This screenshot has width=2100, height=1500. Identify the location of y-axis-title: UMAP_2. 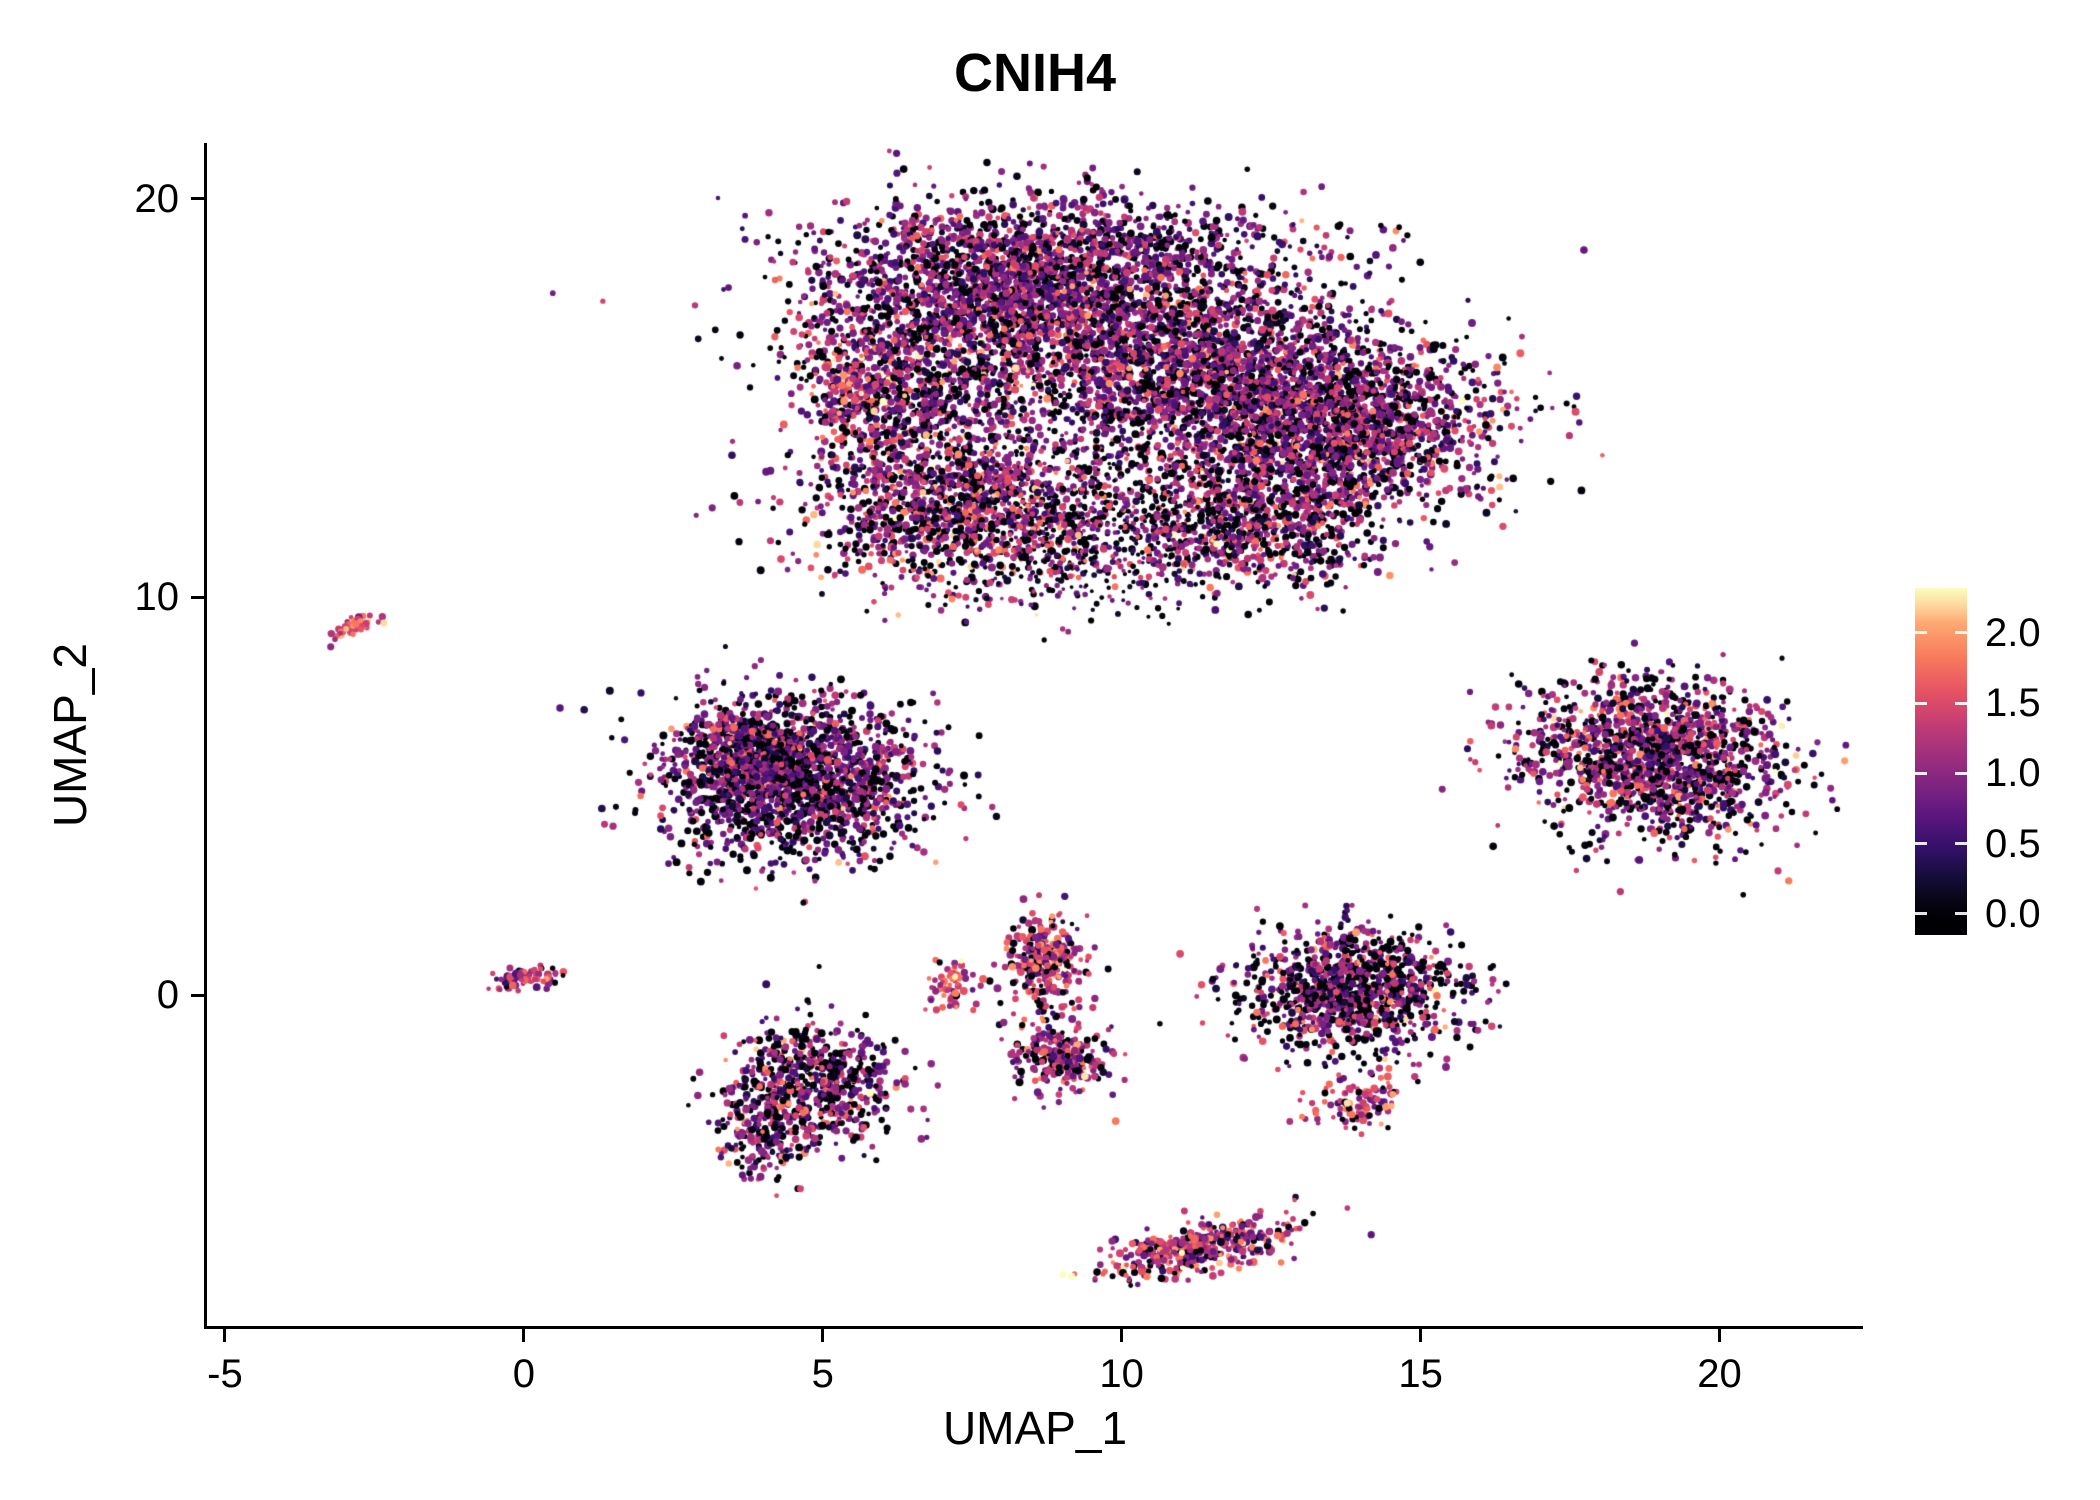
(70, 735).